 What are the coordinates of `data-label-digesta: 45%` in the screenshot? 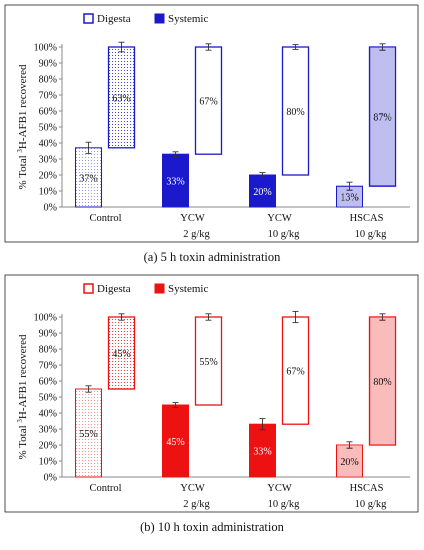 It's located at (121, 354).